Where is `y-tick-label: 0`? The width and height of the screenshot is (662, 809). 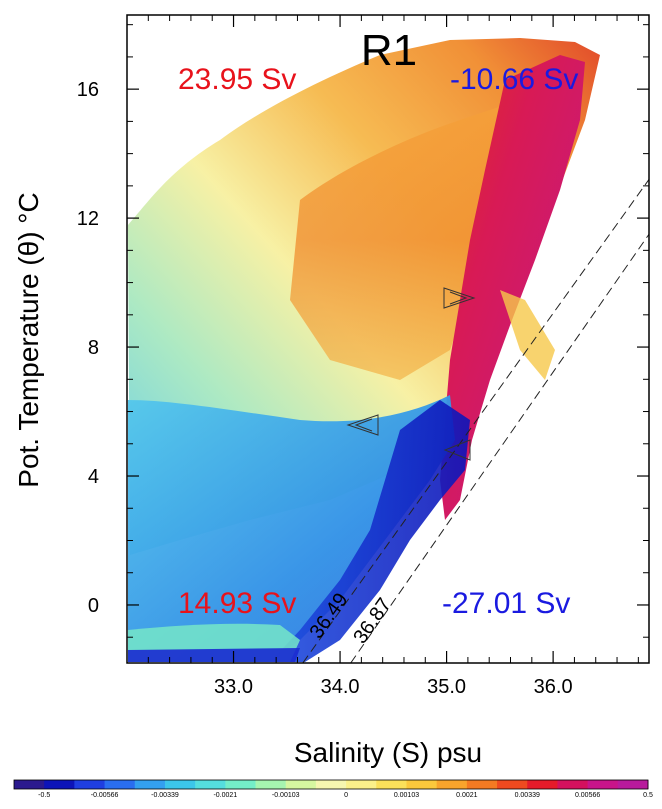
y-tick-label: 0 is located at coordinates (93, 606).